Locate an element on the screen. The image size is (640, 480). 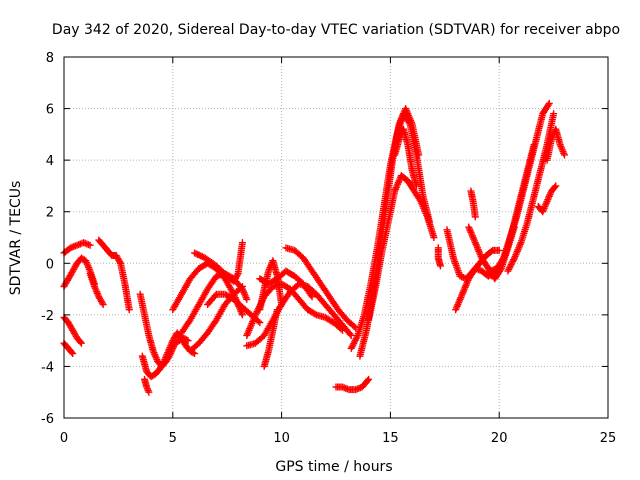
series-track-ah is located at coordinates (473, 204).